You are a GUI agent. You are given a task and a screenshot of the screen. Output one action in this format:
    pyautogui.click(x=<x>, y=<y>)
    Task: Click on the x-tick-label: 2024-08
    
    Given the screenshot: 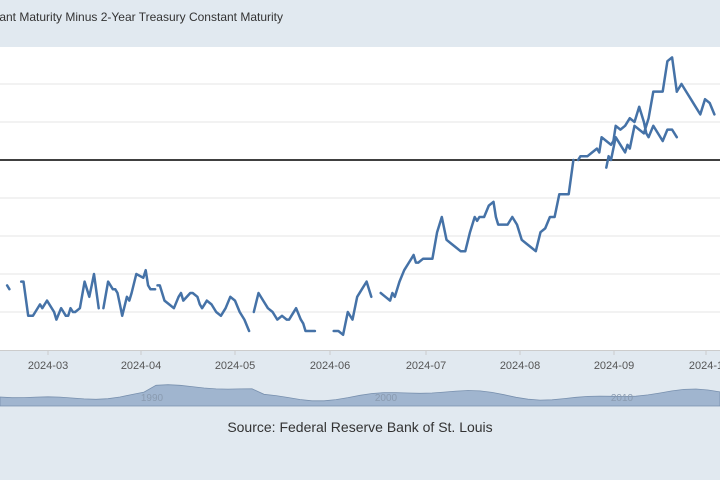 What is the action you would take?
    pyautogui.click(x=520, y=366)
    